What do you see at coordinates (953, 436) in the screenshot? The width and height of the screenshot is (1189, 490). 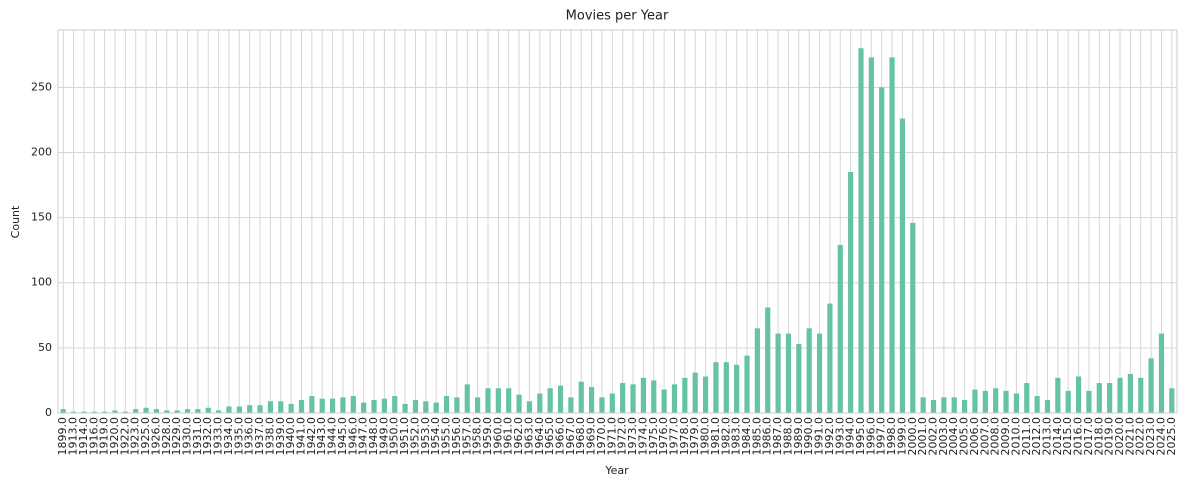 I see `x-tick-label: 2004.0` at bounding box center [953, 436].